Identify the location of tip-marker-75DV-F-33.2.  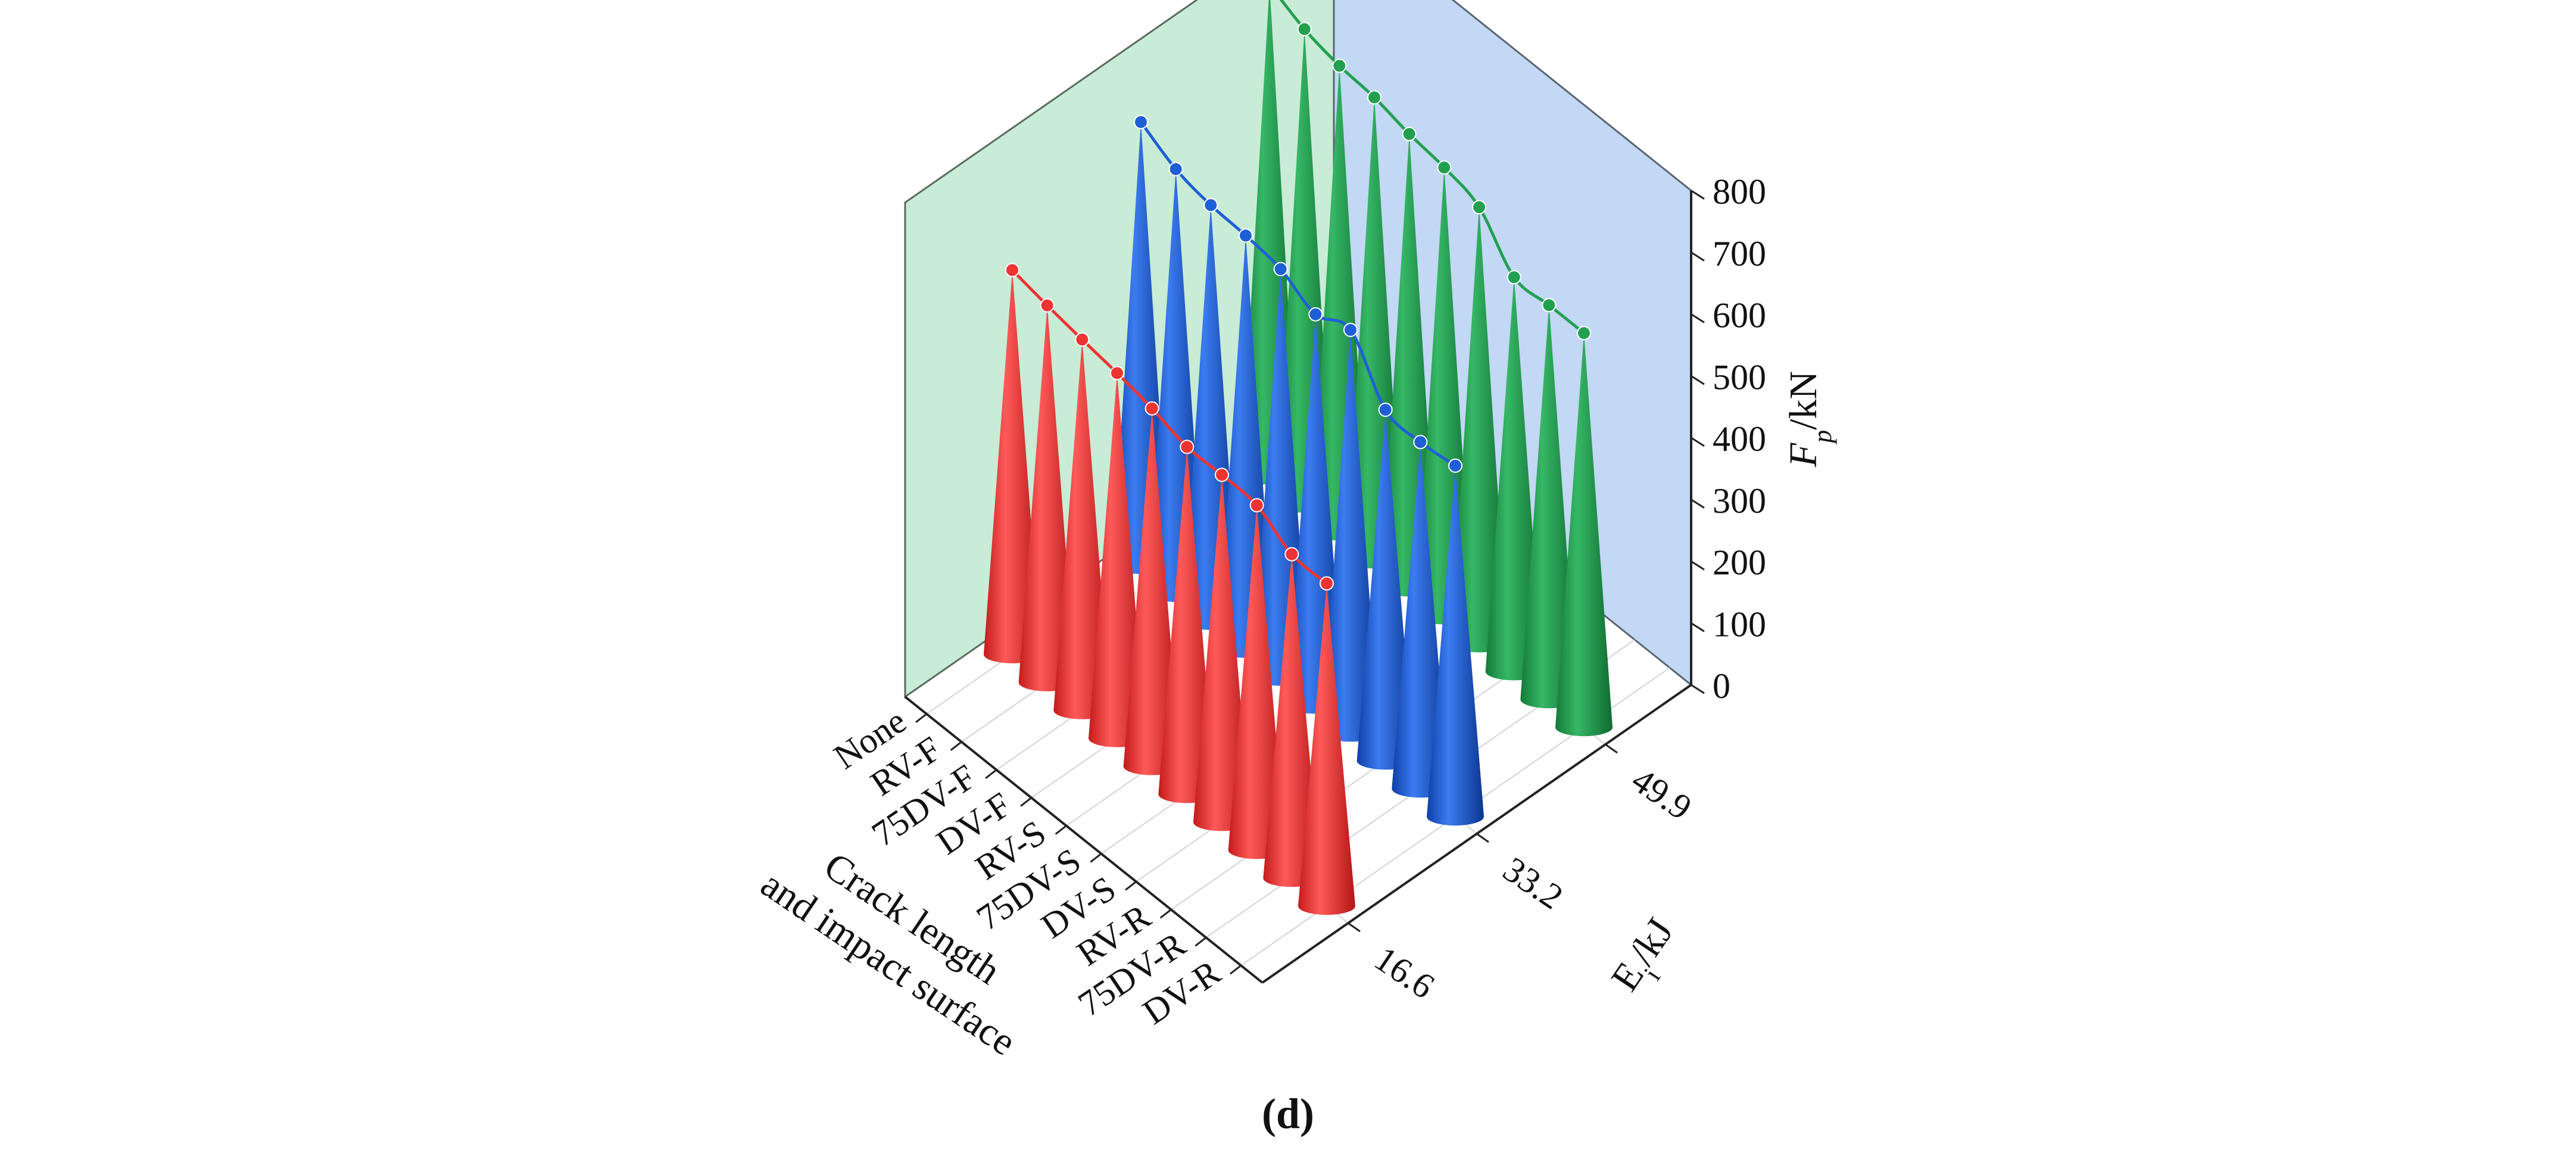
(1211, 205).